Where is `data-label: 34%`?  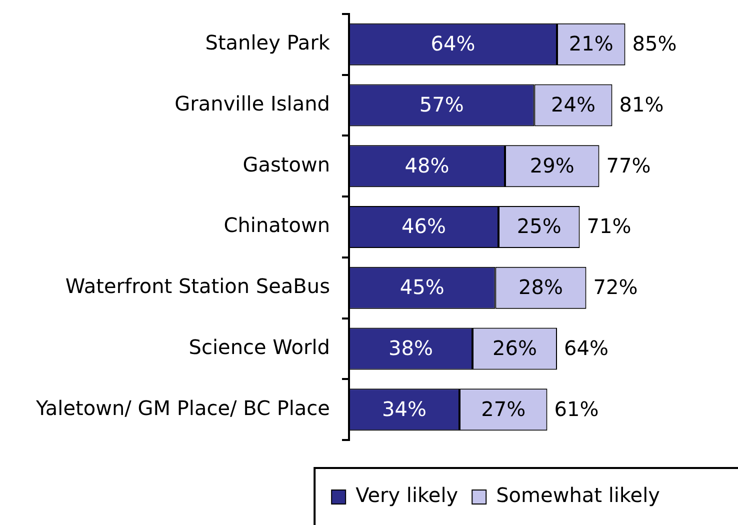 data-label: 34% is located at coordinates (404, 408).